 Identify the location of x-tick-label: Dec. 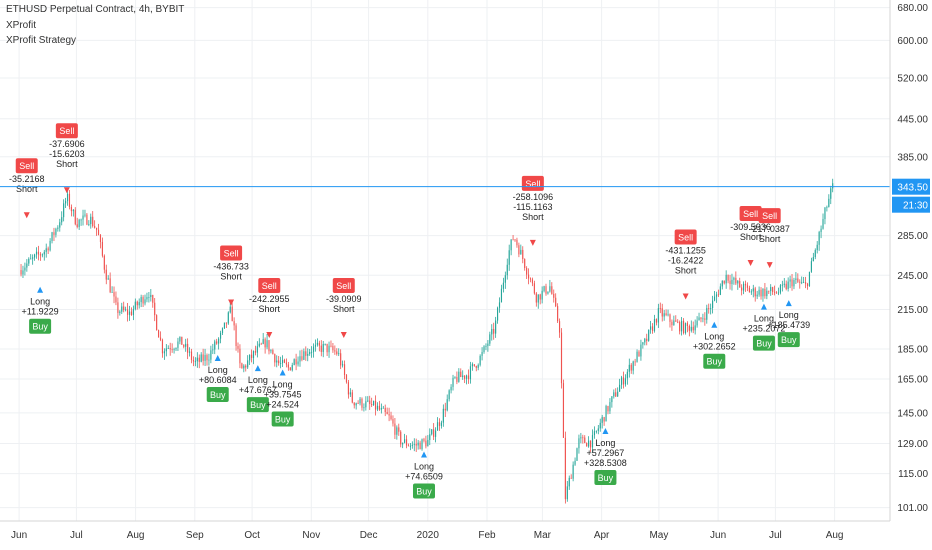
(369, 535).